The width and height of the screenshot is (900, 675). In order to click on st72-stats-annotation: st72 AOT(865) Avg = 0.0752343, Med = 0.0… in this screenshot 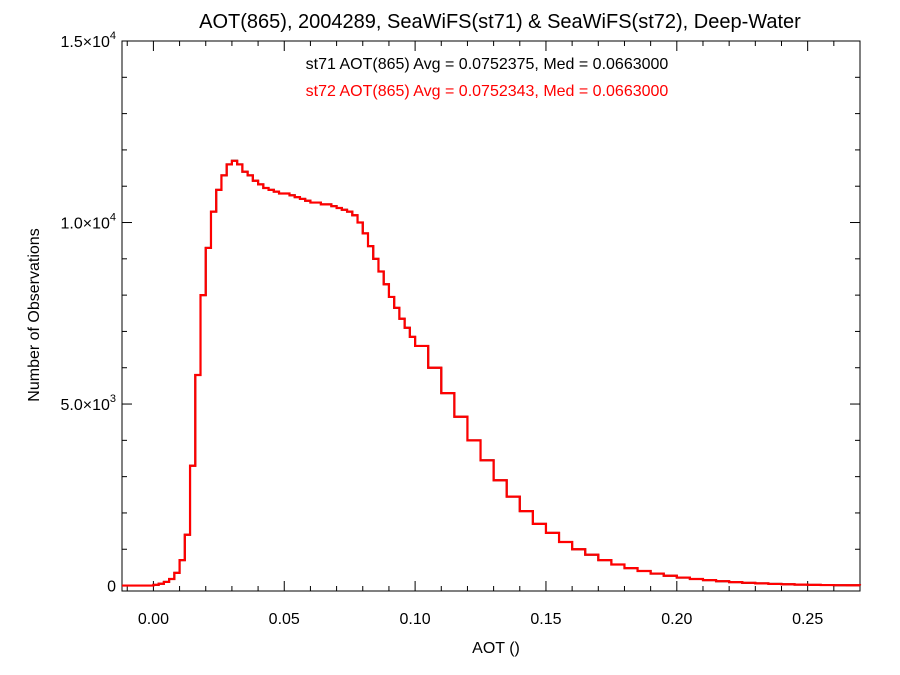, I will do `click(487, 91)`.